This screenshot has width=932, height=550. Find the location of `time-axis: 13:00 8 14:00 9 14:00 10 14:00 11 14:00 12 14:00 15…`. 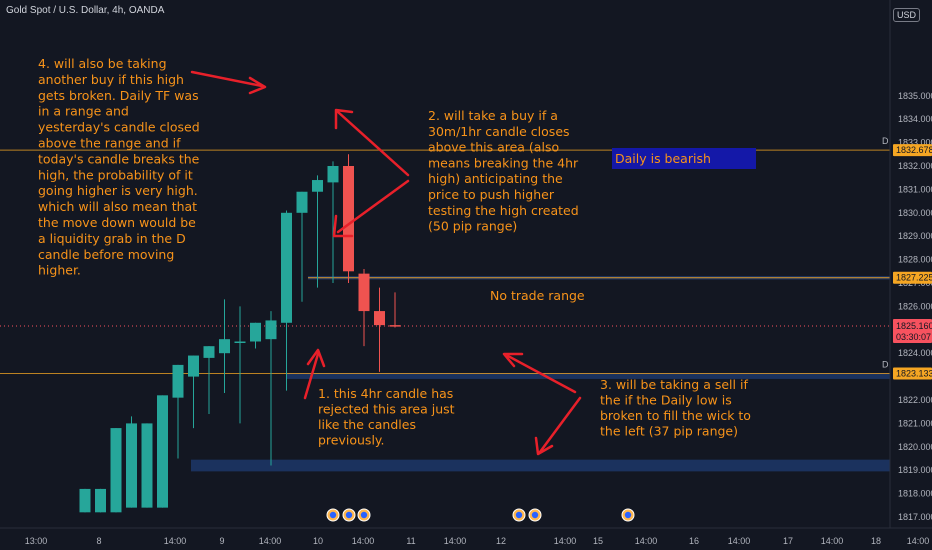

time-axis: 13:00 8 14:00 9 14:00 10 14:00 11 14:00 12 14:00 15… is located at coordinates (466, 536).